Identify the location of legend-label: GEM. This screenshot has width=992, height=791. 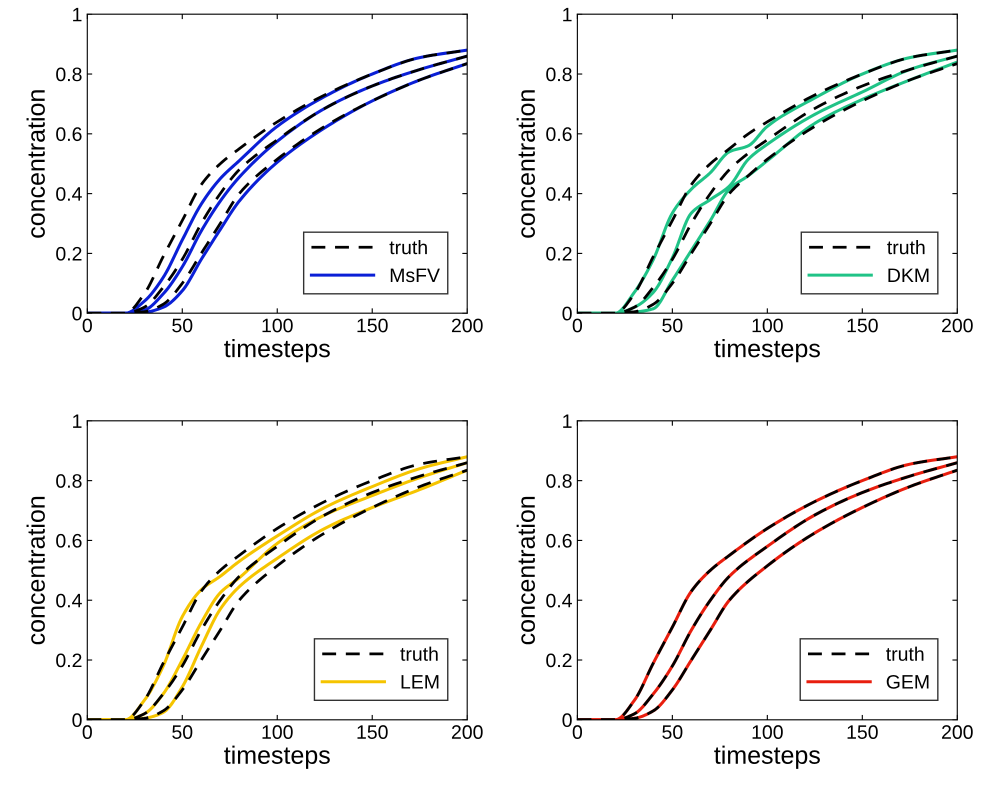
(907, 681).